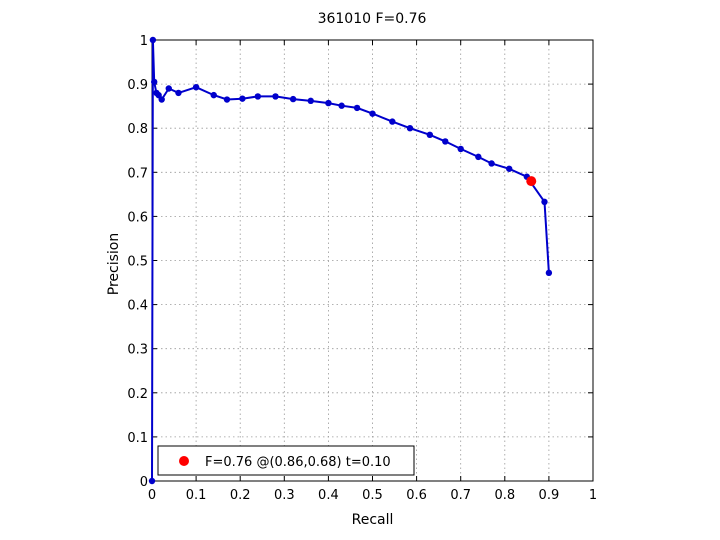 The image size is (720, 540). What do you see at coordinates (137, 350) in the screenshot?
I see `y-tick-label: 0.3` at bounding box center [137, 350].